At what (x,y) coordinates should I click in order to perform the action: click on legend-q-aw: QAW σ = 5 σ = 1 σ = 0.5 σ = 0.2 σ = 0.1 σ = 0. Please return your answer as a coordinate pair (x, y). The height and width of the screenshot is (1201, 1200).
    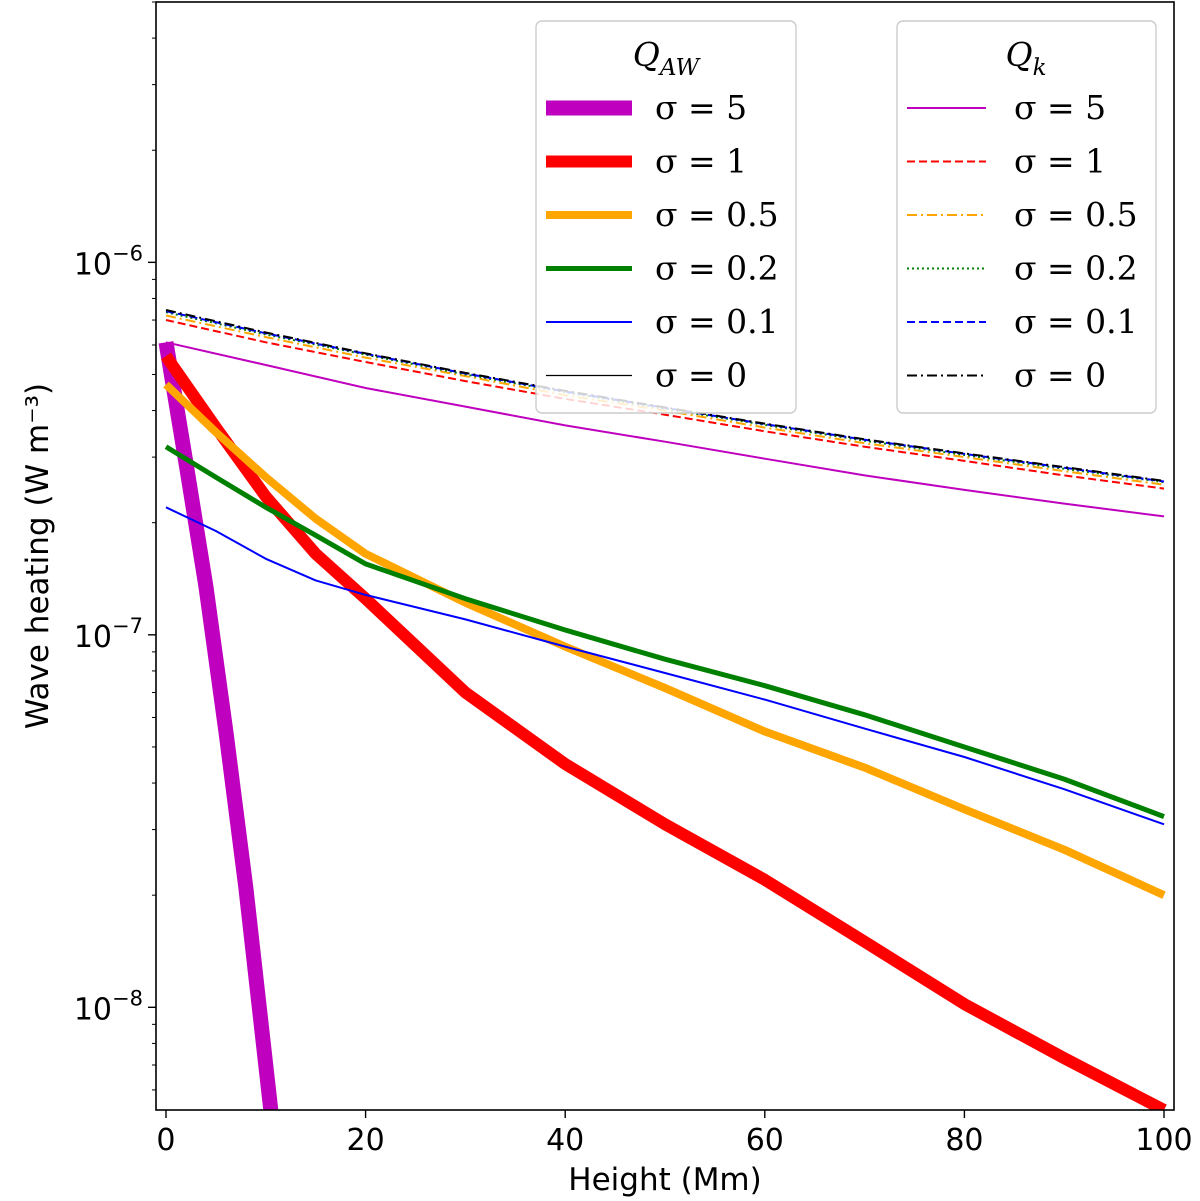
    Looking at the image, I should click on (666, 217).